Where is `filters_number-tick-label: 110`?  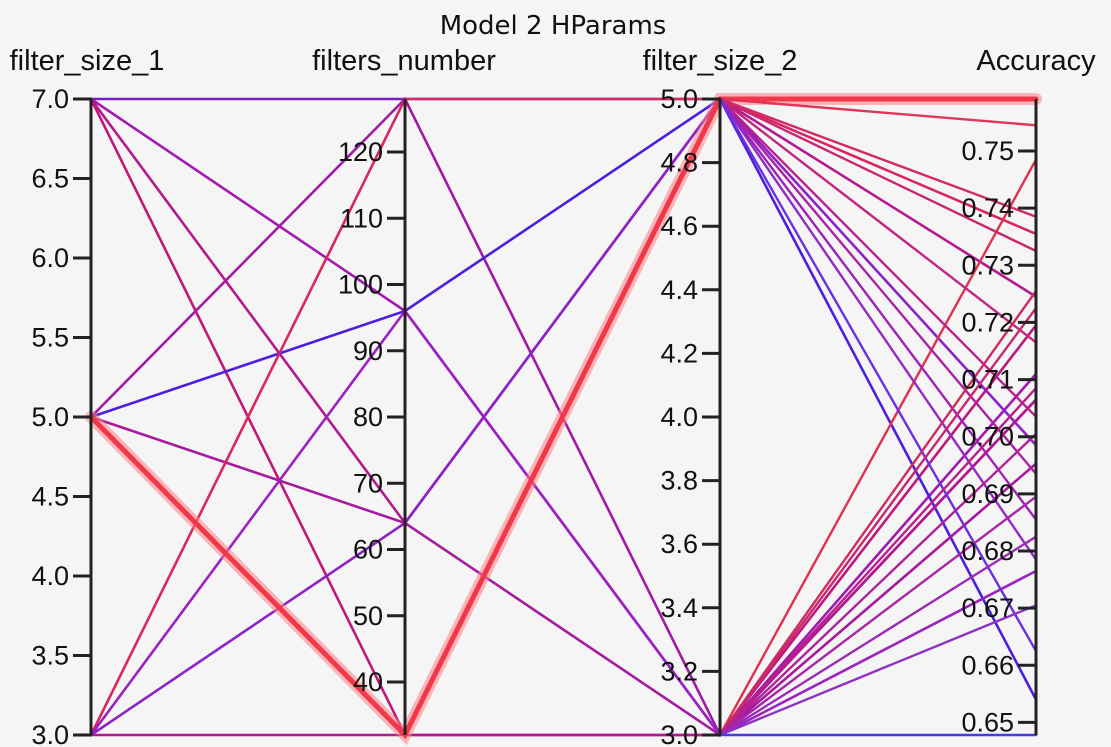 filters_number-tick-label: 110 is located at coordinates (361, 218).